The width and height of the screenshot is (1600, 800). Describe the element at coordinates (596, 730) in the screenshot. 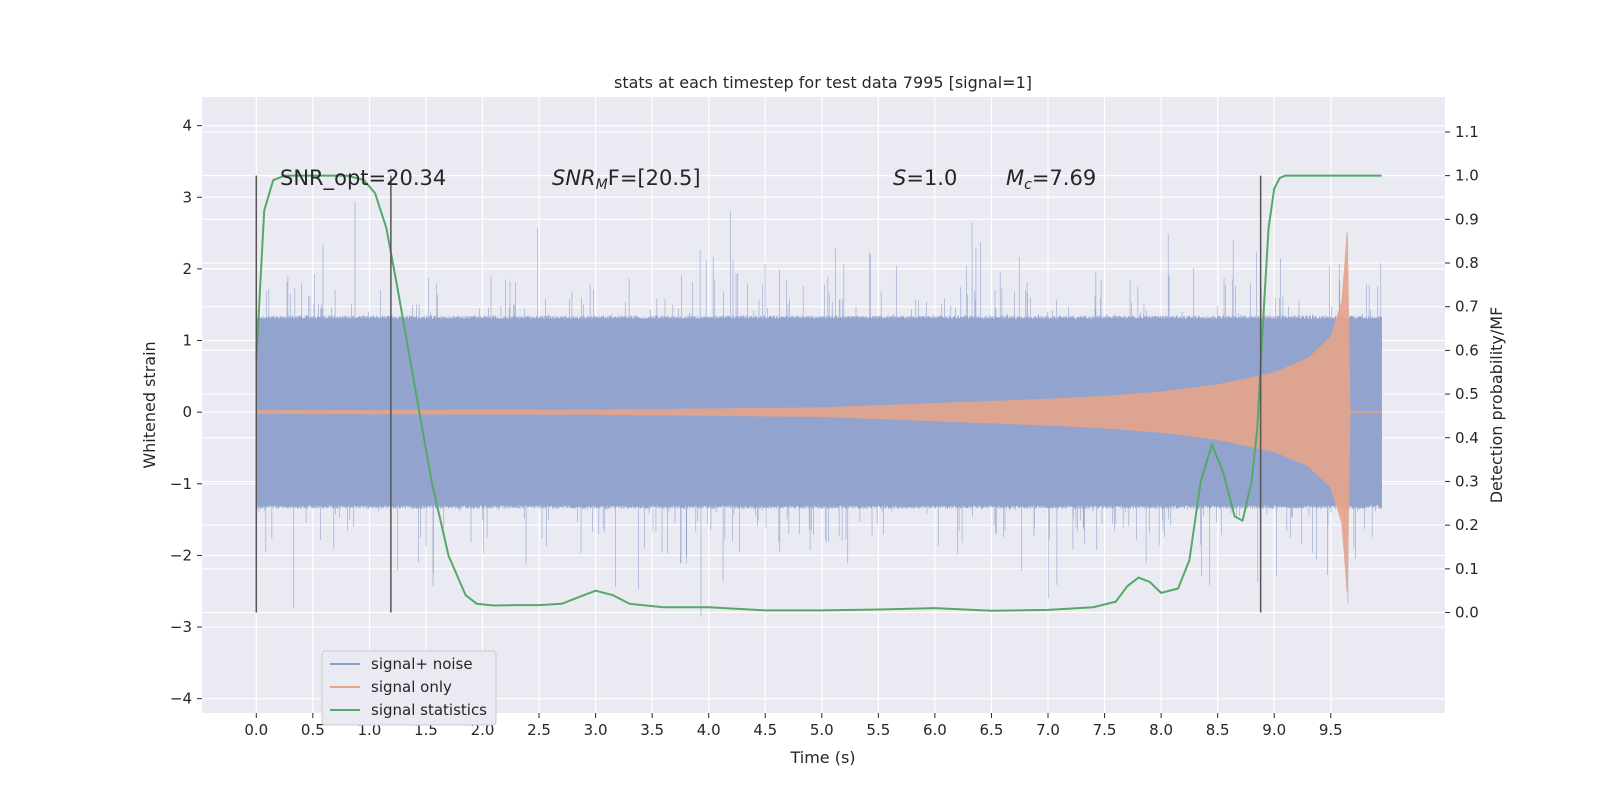

I see `x-tick-label-6: 3.0` at that location.